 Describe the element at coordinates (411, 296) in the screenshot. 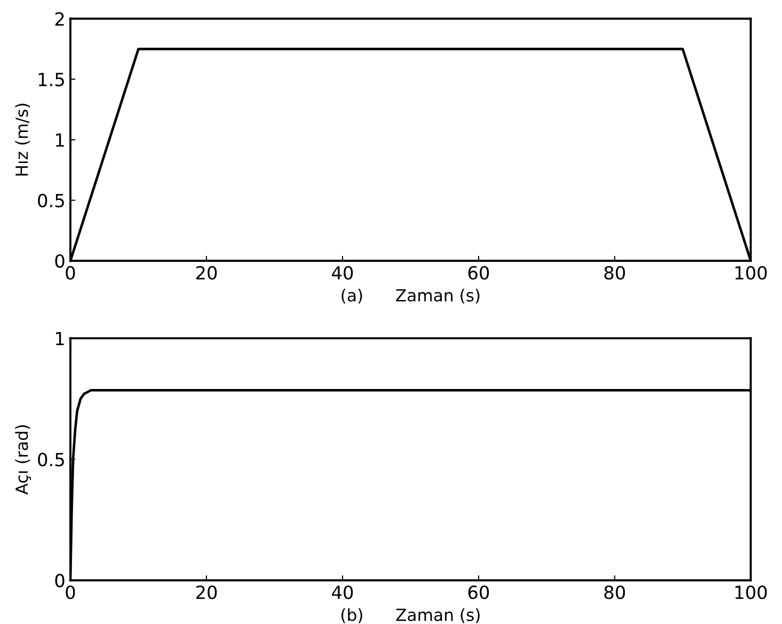

I see `x-axis-title: (a) Zaman (s)` at that location.